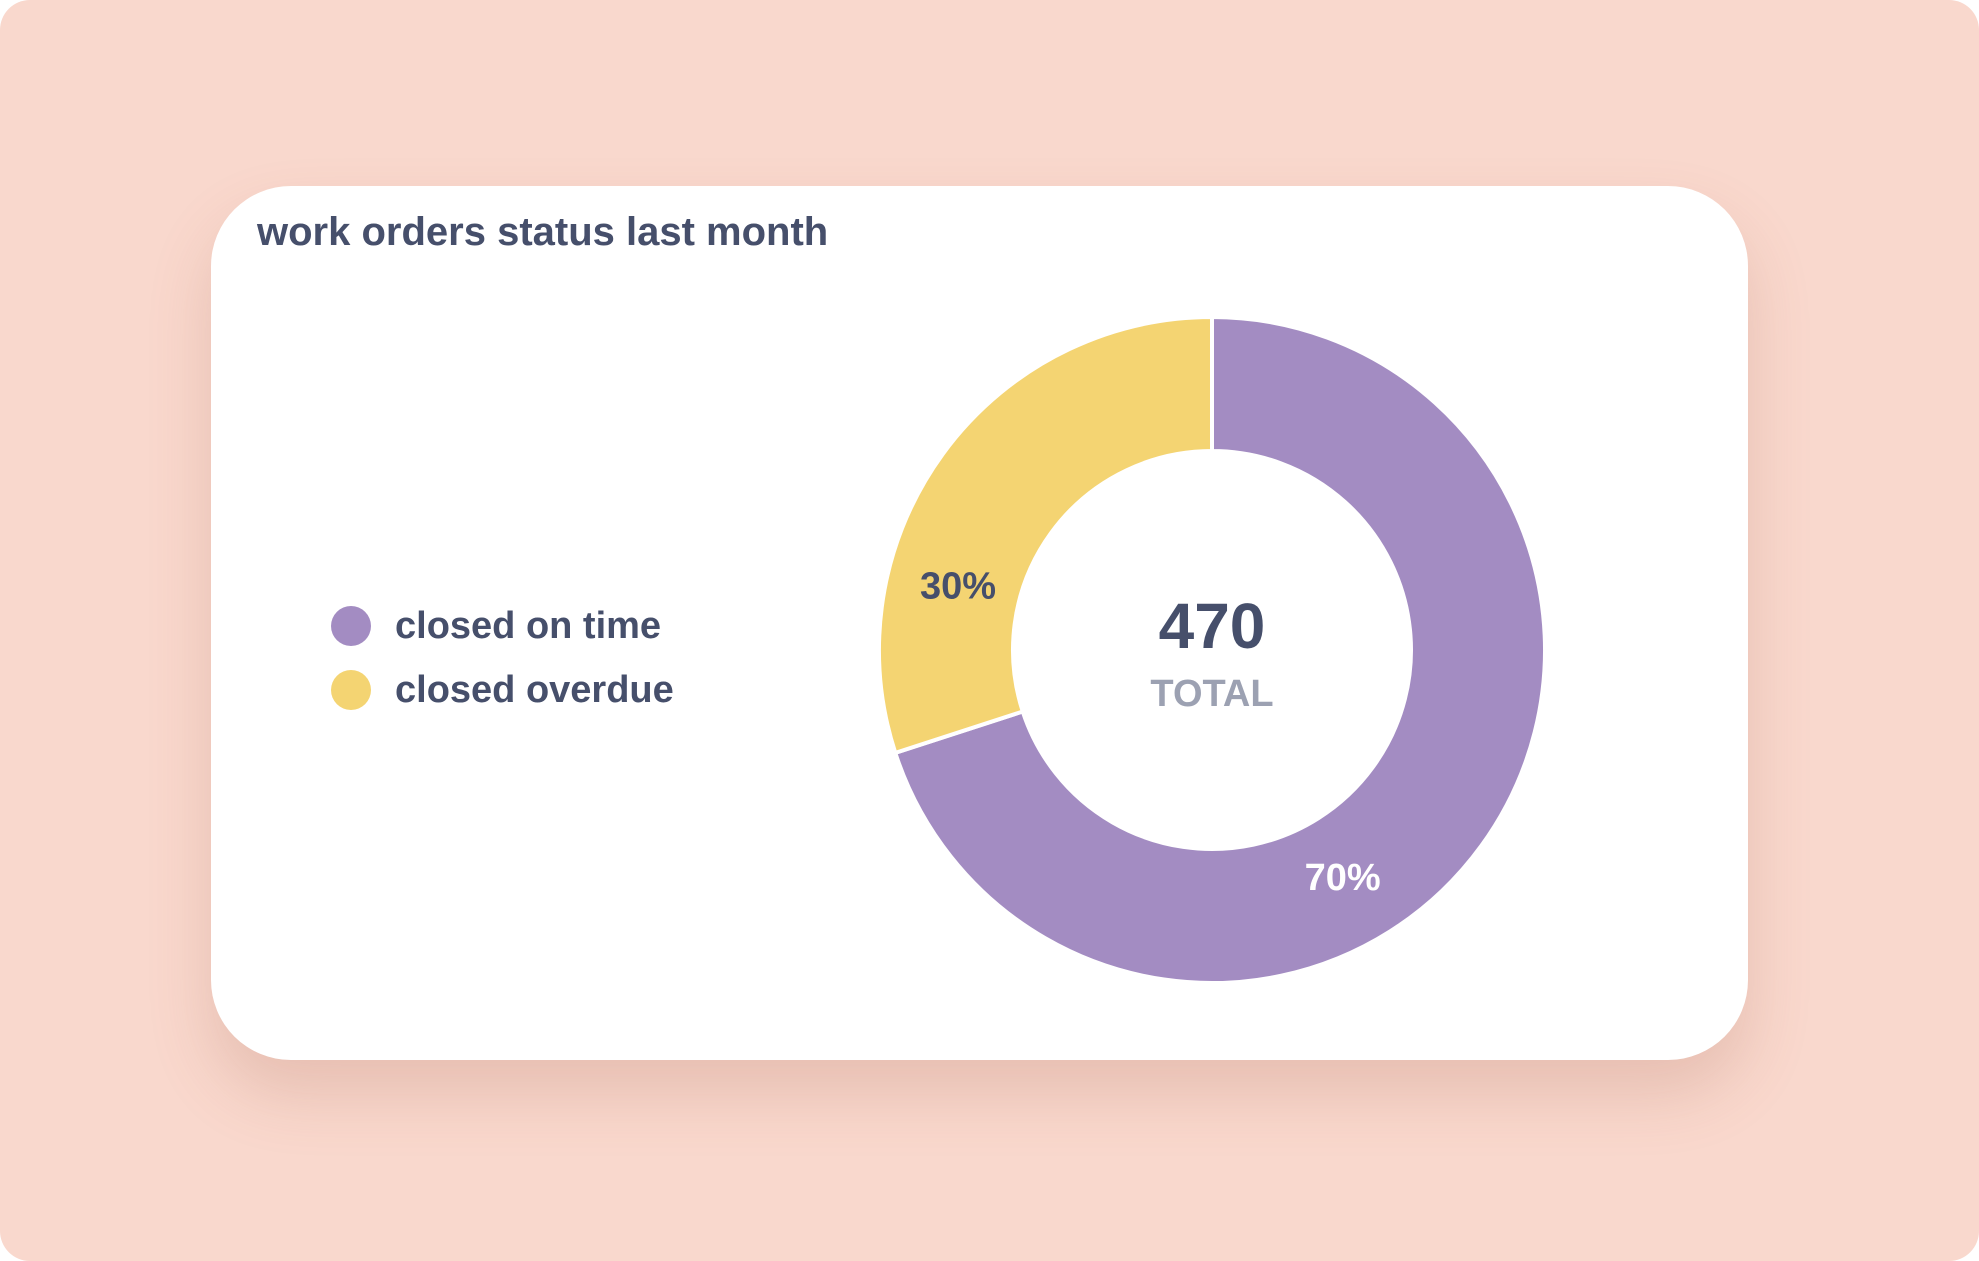  I want to click on legend-item-closed-on-time: closed on time, so click(502, 626).